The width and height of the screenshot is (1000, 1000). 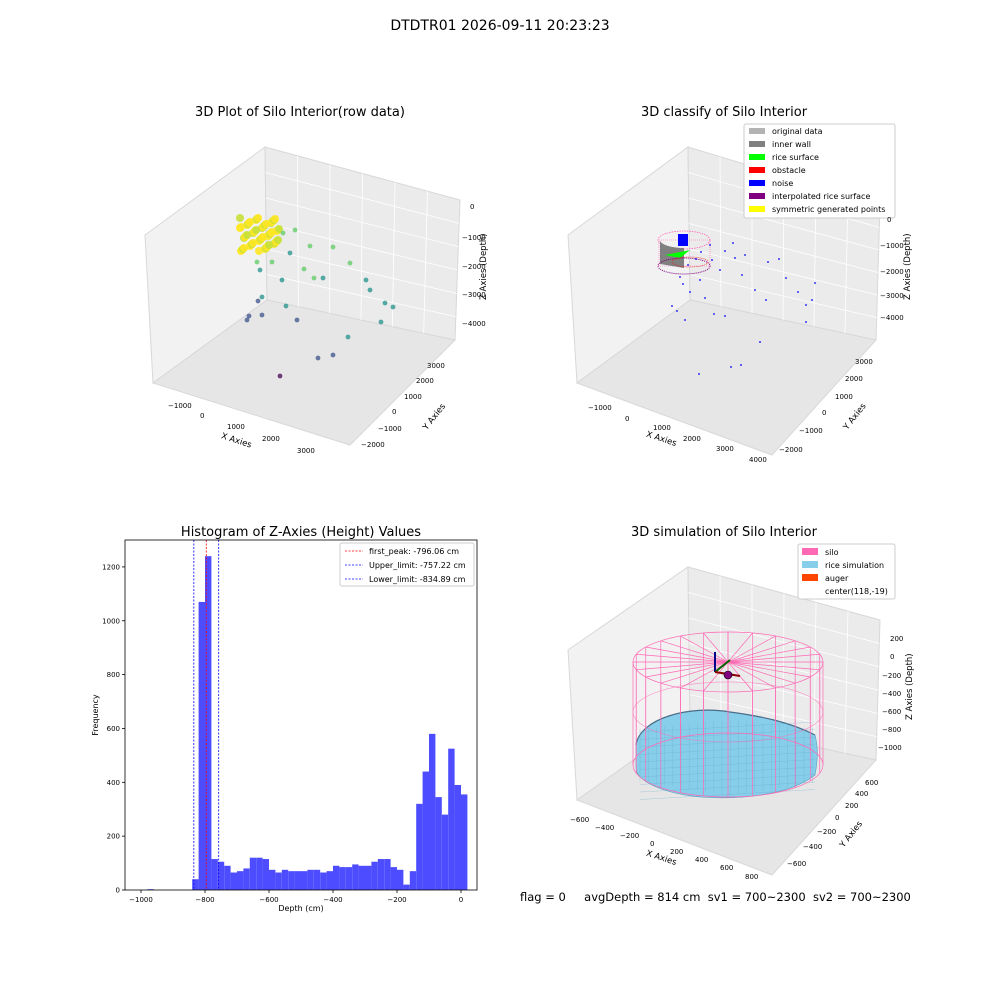 I want to click on raw-x-tick: −1000, so click(x=180, y=406).